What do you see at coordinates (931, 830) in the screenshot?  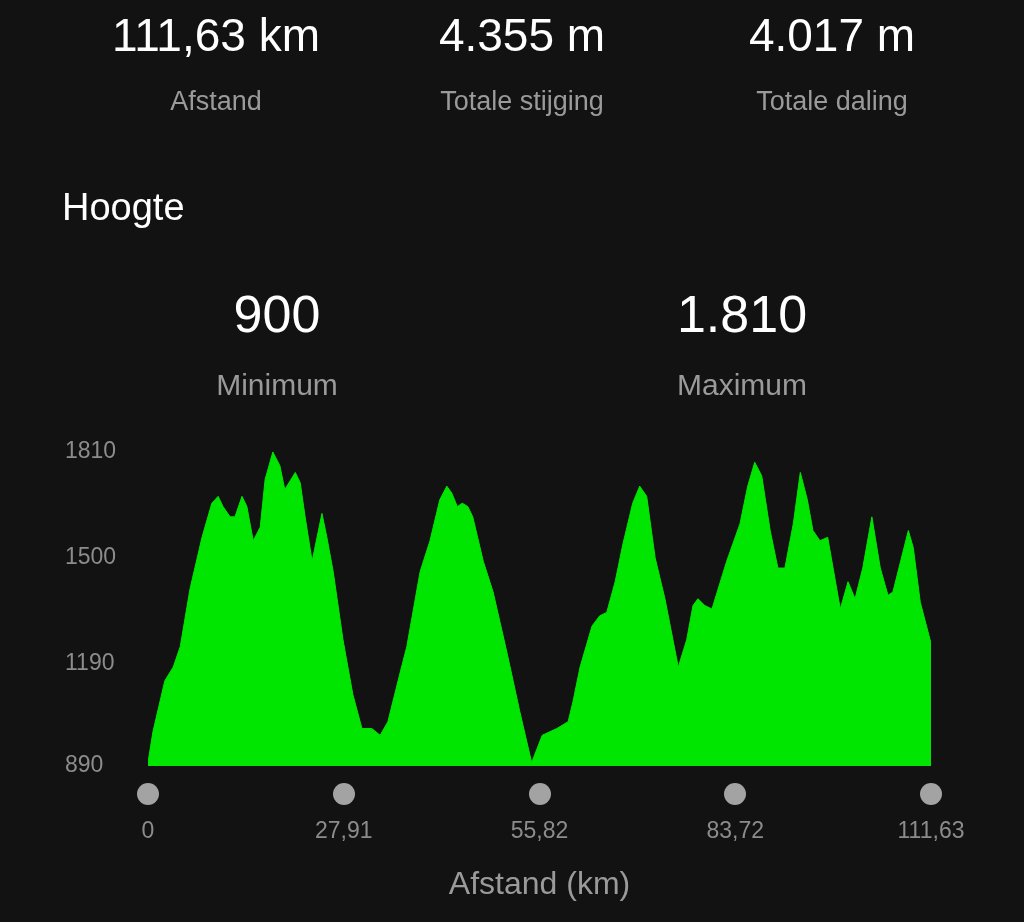 I see `x-tick-label: 111,63` at bounding box center [931, 830].